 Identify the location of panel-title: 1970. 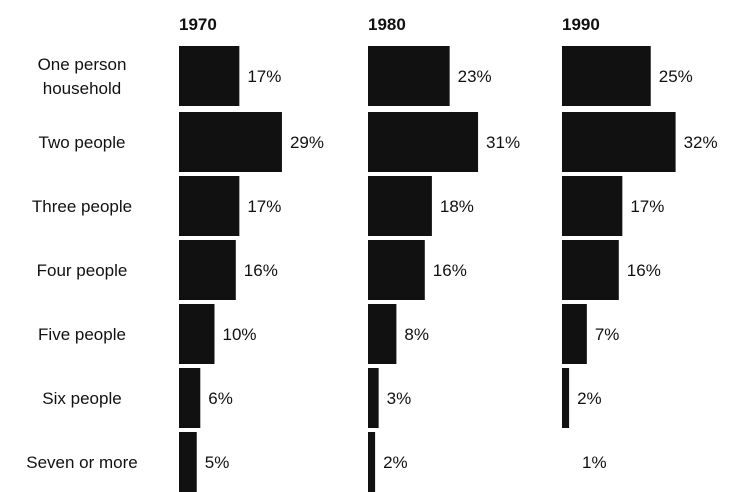
(198, 24).